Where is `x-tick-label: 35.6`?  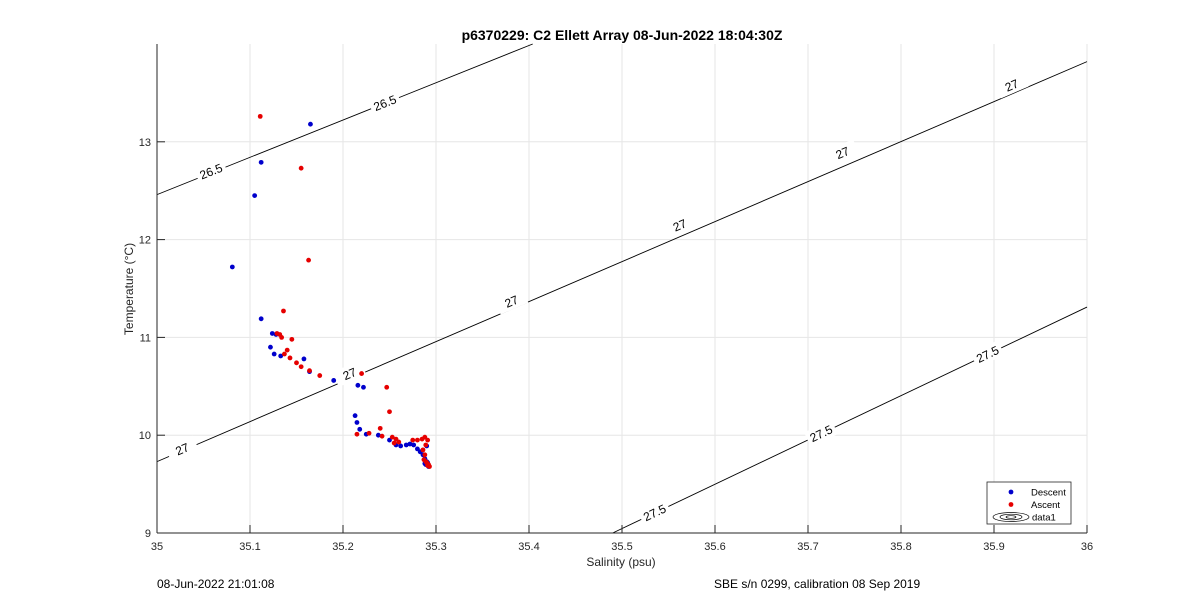
x-tick-label: 35.6 is located at coordinates (714, 547).